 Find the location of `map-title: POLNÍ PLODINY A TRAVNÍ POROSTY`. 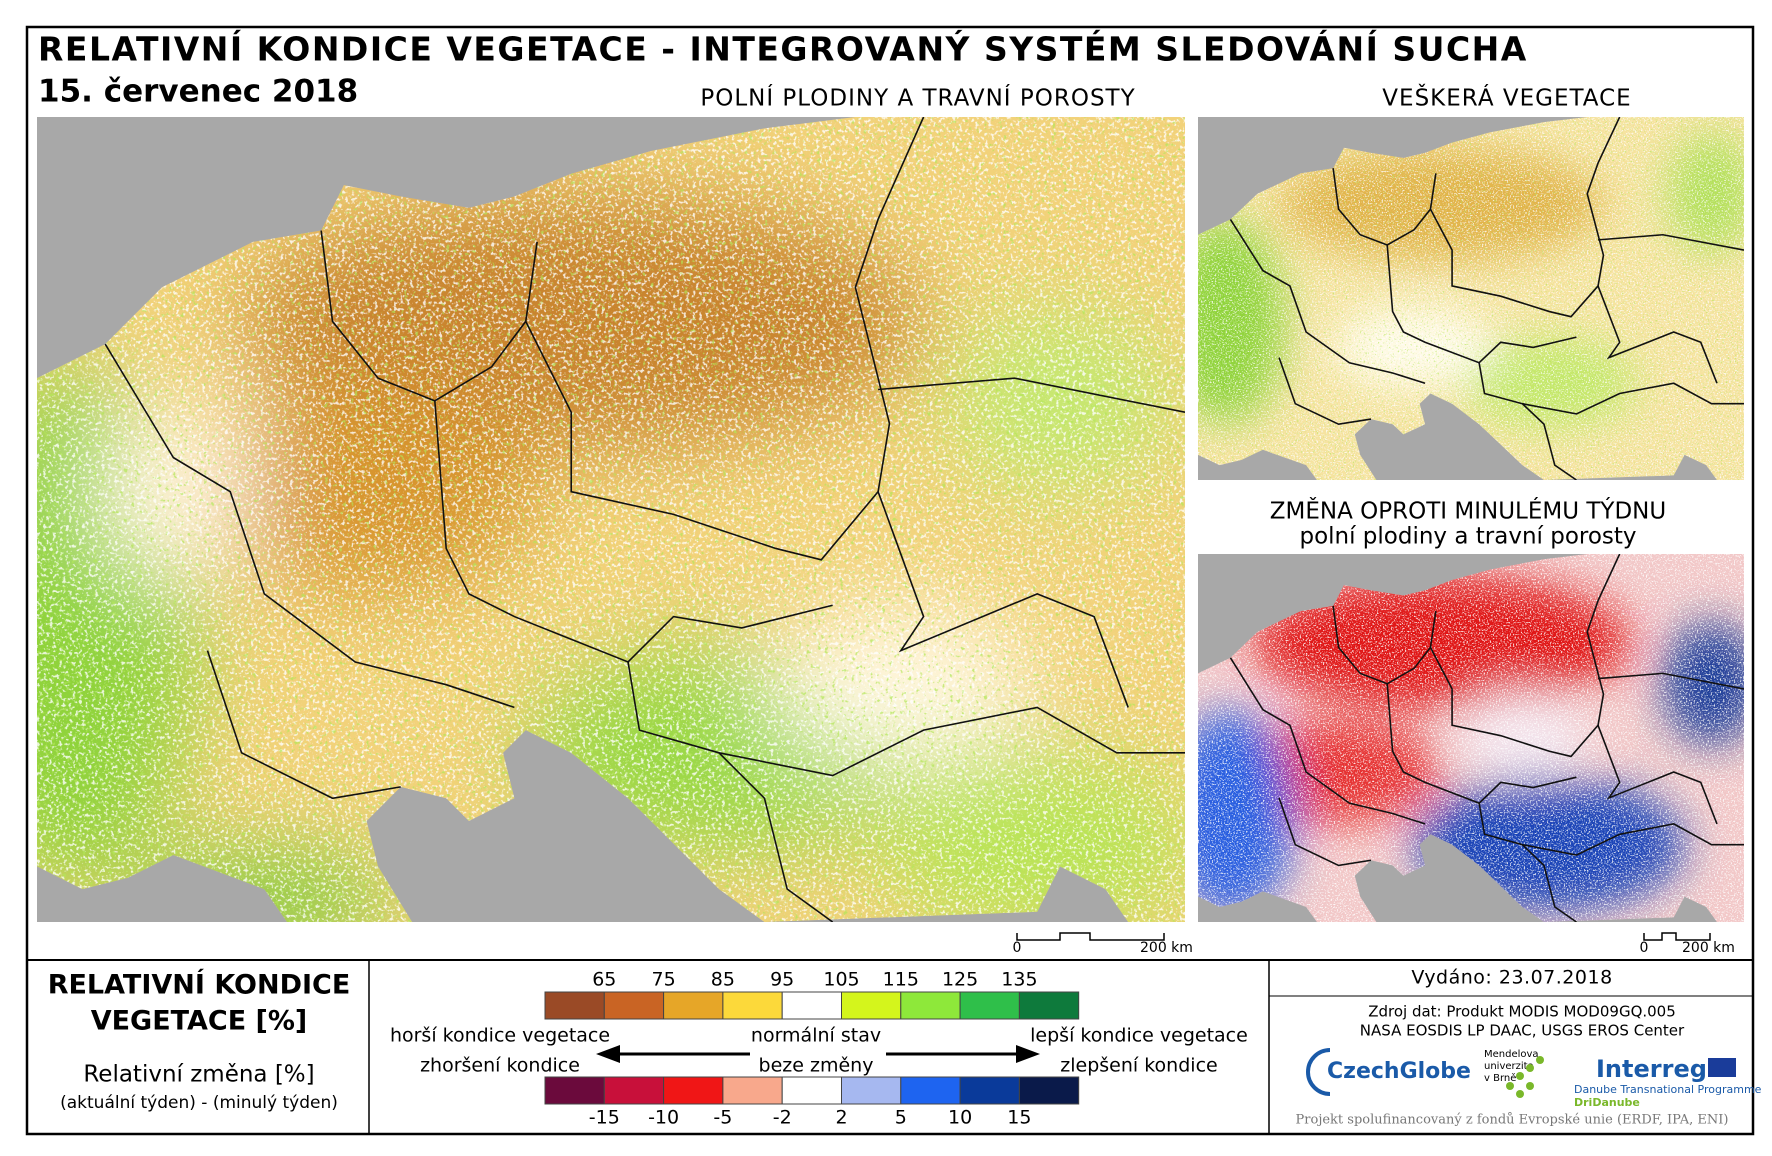

map-title: POLNÍ PLODINY A TRAVNÍ POROSTY is located at coordinates (917, 98).